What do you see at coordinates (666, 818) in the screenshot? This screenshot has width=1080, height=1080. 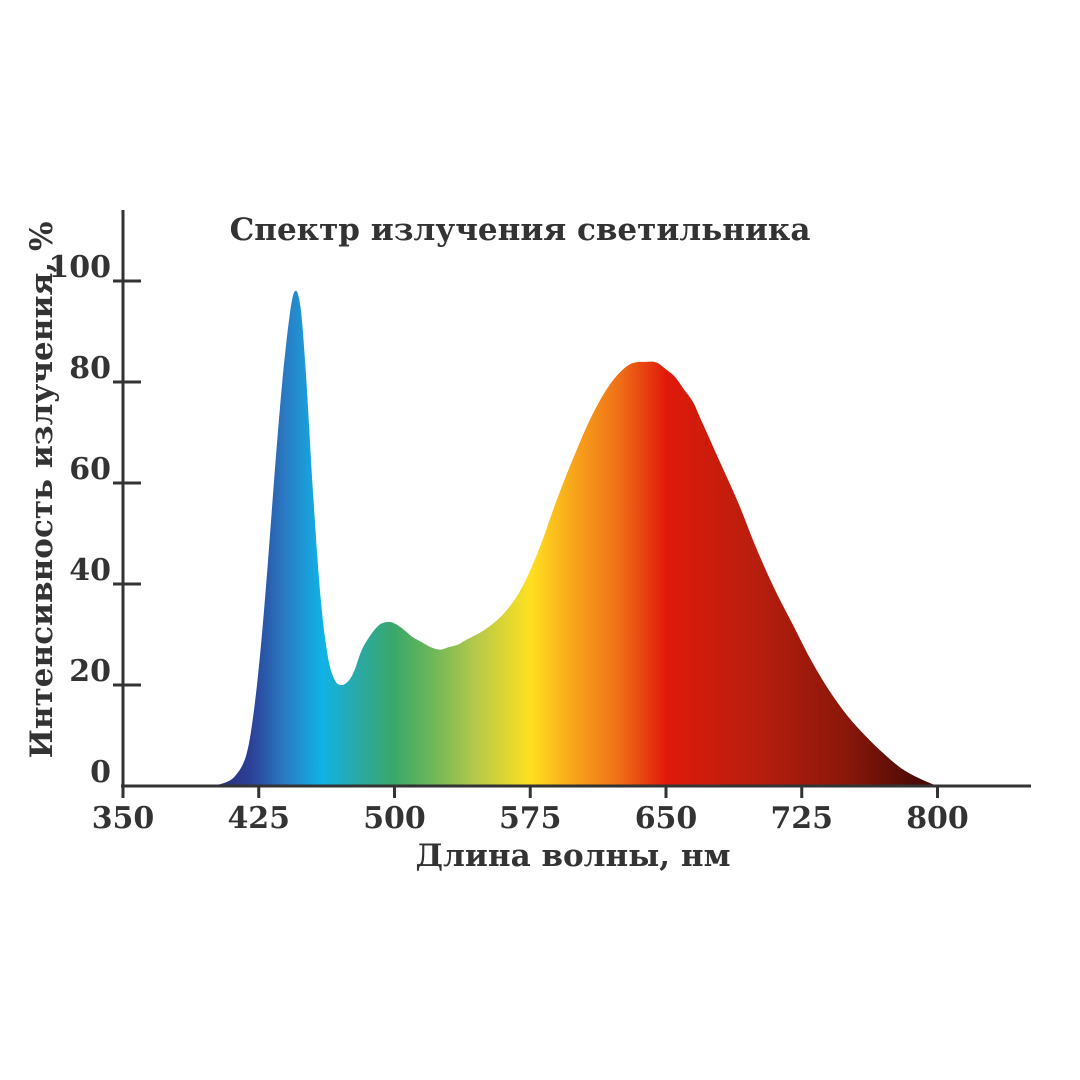 I see `x-tick-label: 650` at bounding box center [666, 818].